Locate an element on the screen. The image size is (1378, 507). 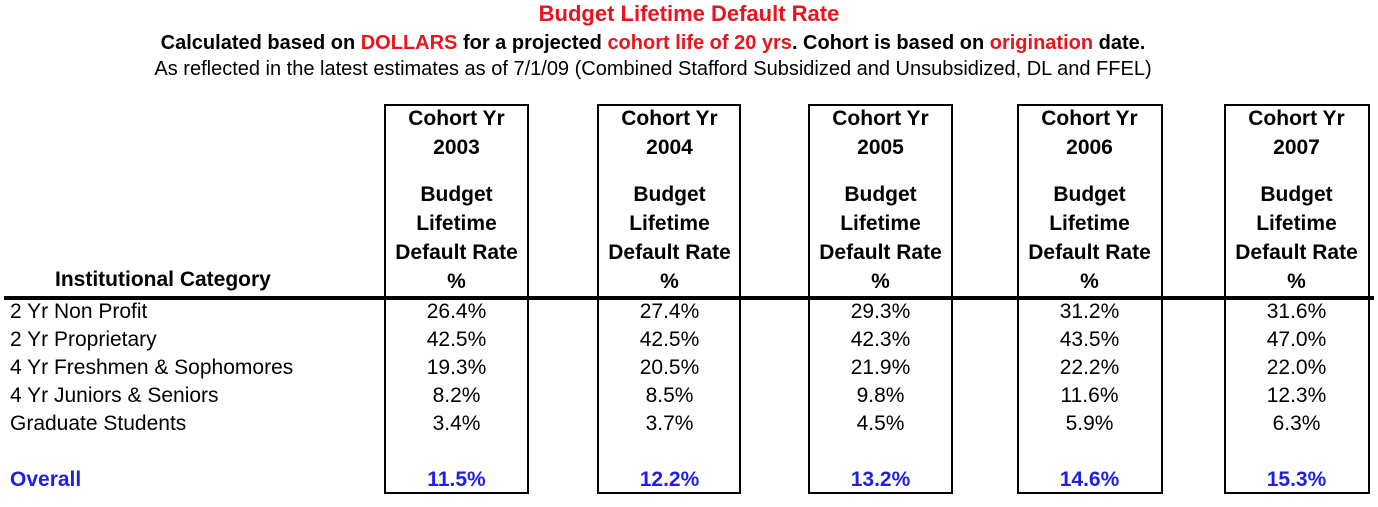
header-year: 2003 is located at coordinates (456, 147).